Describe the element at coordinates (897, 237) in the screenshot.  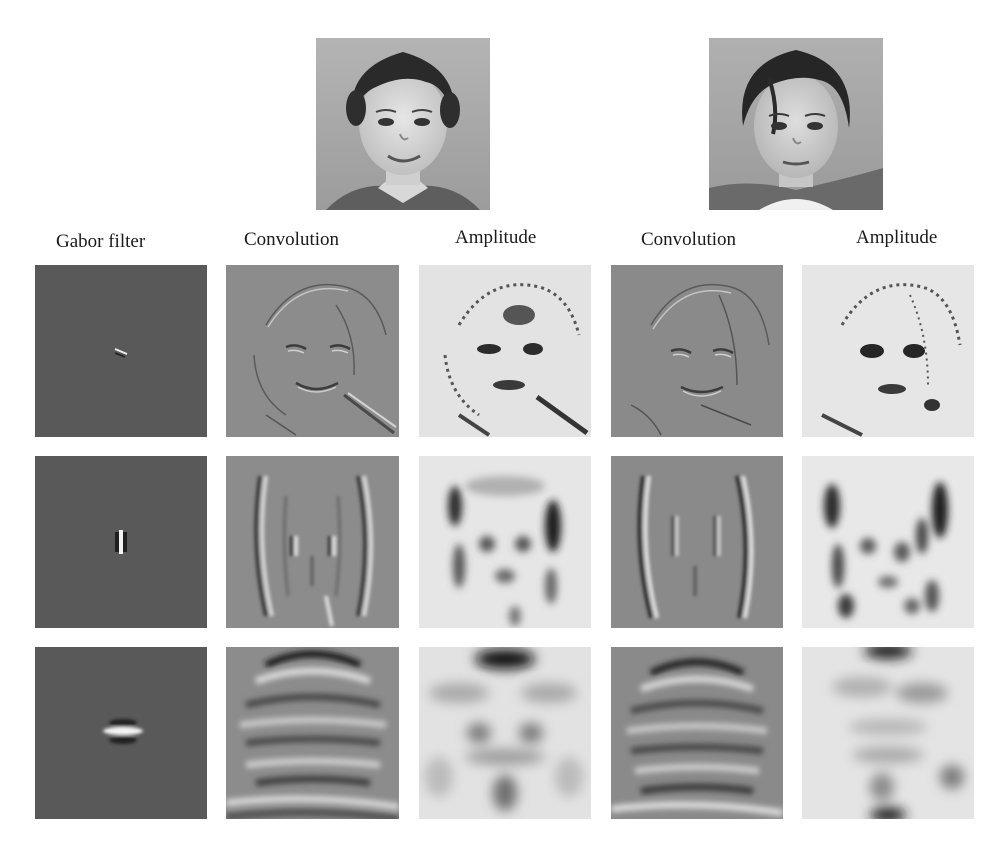
I see `header-amplitude-2: Amplitude` at that location.